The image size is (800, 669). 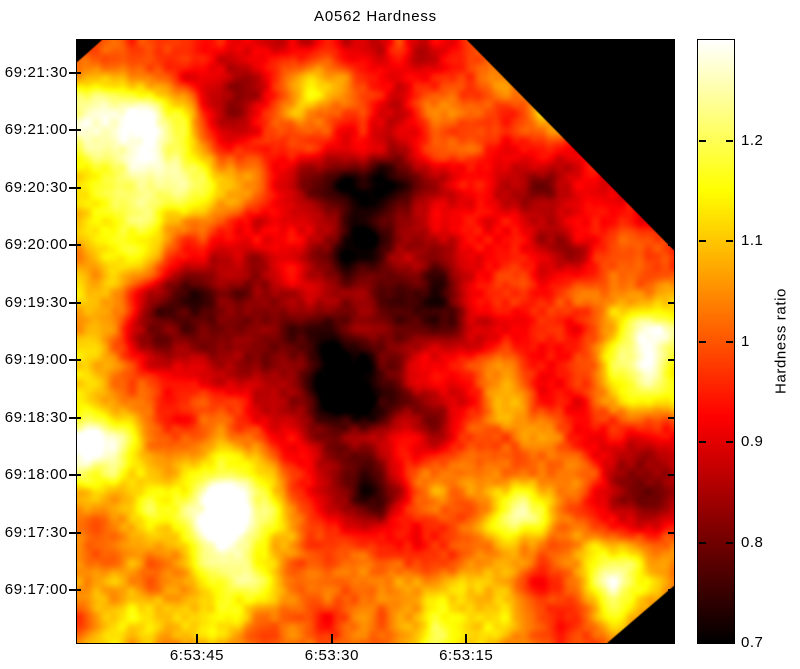 What do you see at coordinates (197, 655) in the screenshot?
I see `x-tick-label: 6:53:45` at bounding box center [197, 655].